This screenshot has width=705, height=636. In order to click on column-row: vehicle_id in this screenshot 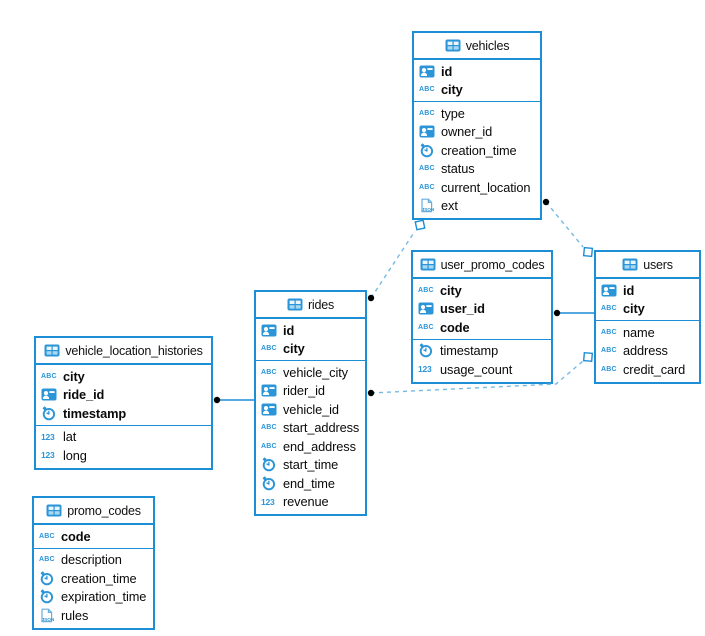, I will do `click(310, 409)`.